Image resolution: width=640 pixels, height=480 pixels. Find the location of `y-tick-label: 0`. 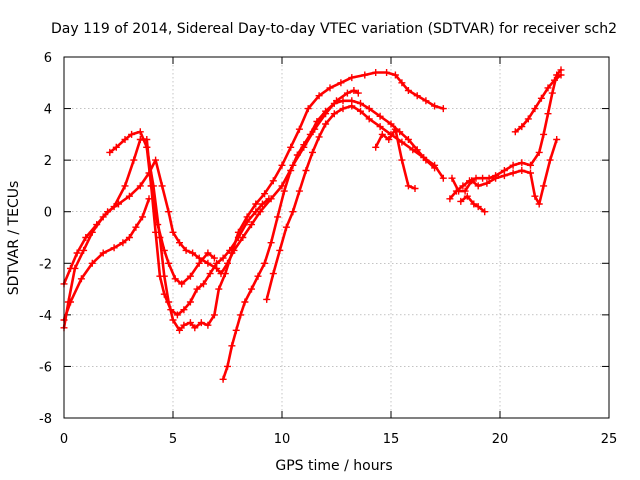

y-tick-label: 0 is located at coordinates (48, 213).